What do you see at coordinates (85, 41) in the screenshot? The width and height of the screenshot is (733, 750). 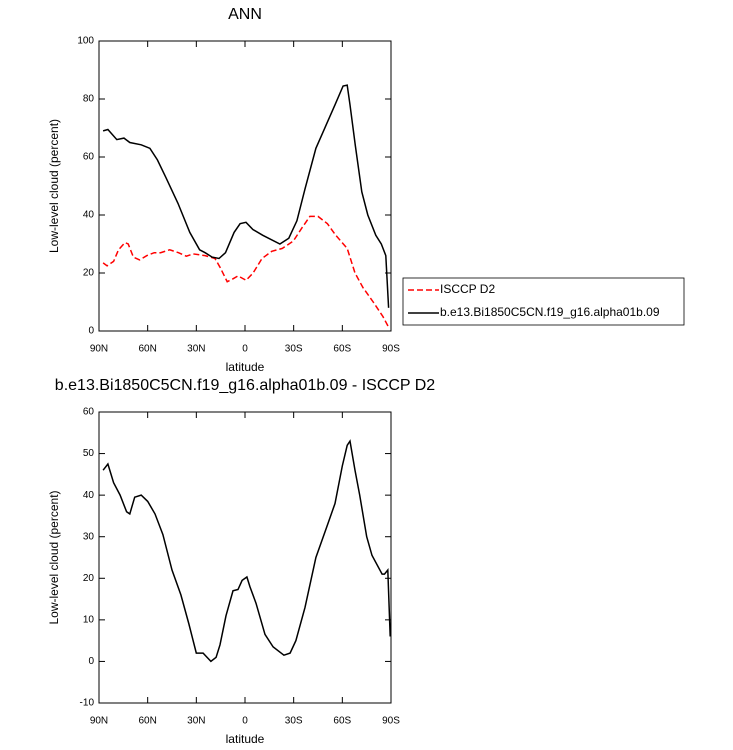 I see `y-tick-label: 100` at bounding box center [85, 41].